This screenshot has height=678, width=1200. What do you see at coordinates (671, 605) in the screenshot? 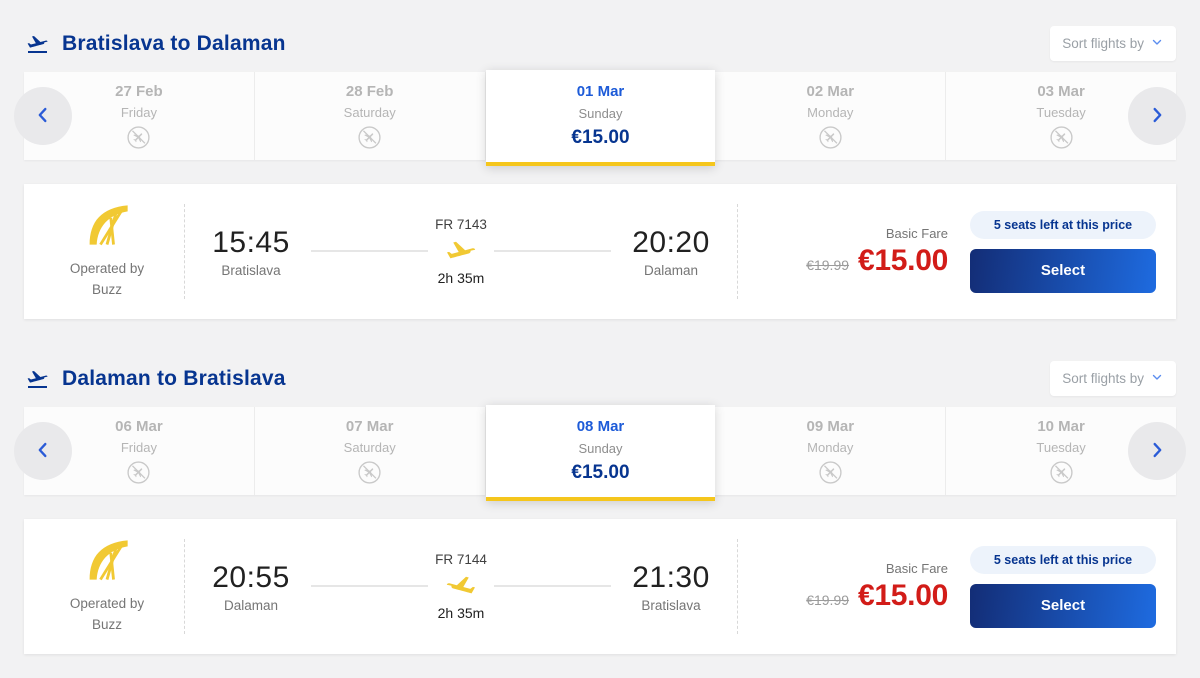
I see `arrival-city: Bratislava` at bounding box center [671, 605].